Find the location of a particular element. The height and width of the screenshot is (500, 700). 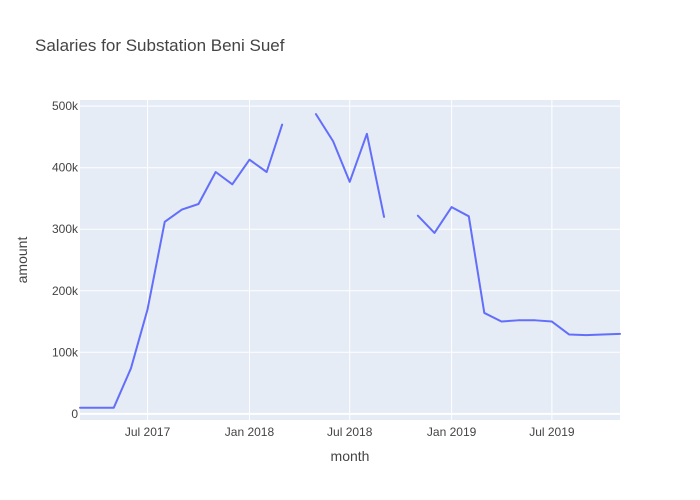

y-tick-label: 200k is located at coordinates (65, 291).